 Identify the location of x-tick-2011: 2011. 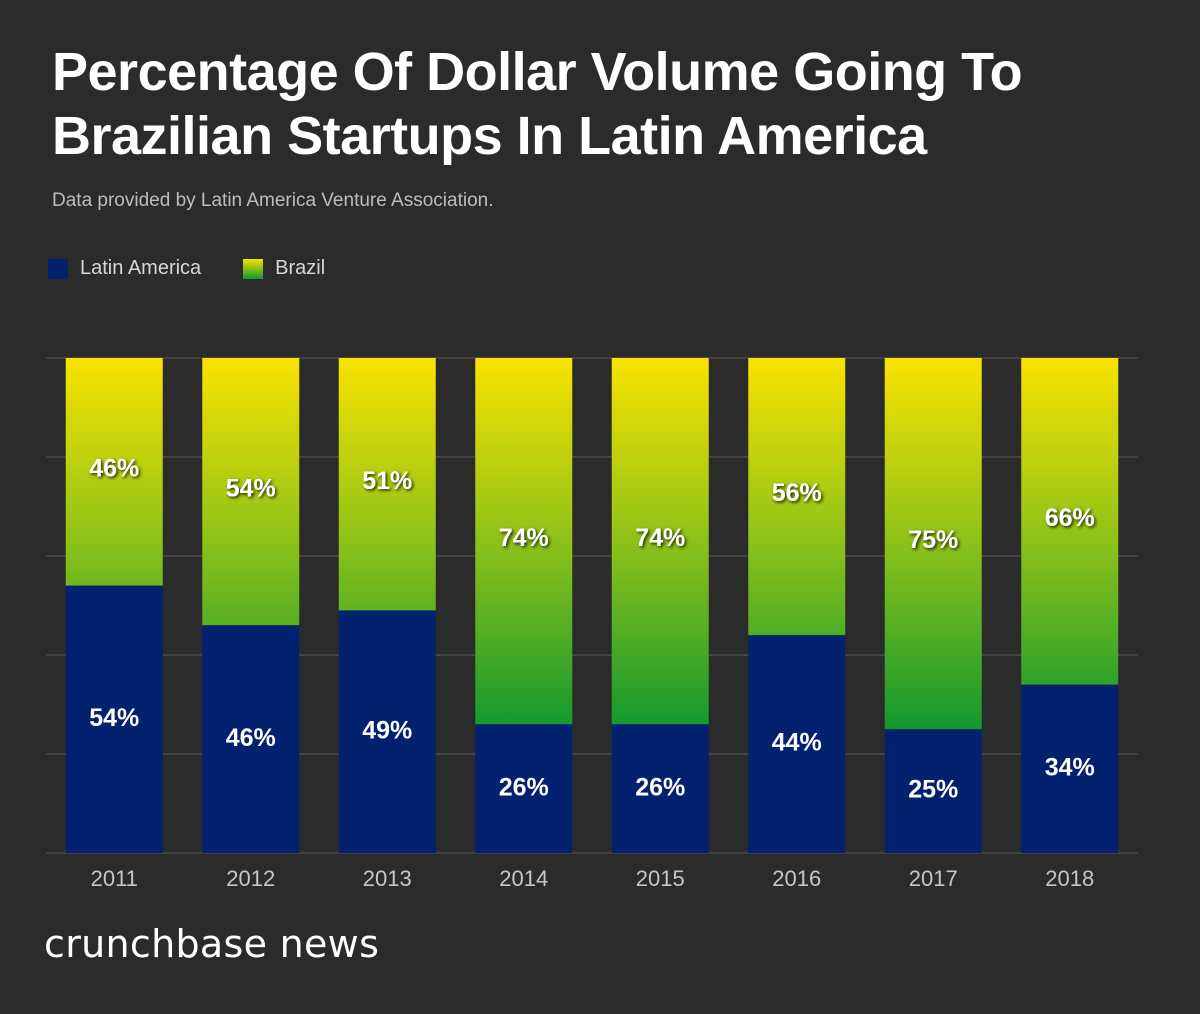
(114, 878).